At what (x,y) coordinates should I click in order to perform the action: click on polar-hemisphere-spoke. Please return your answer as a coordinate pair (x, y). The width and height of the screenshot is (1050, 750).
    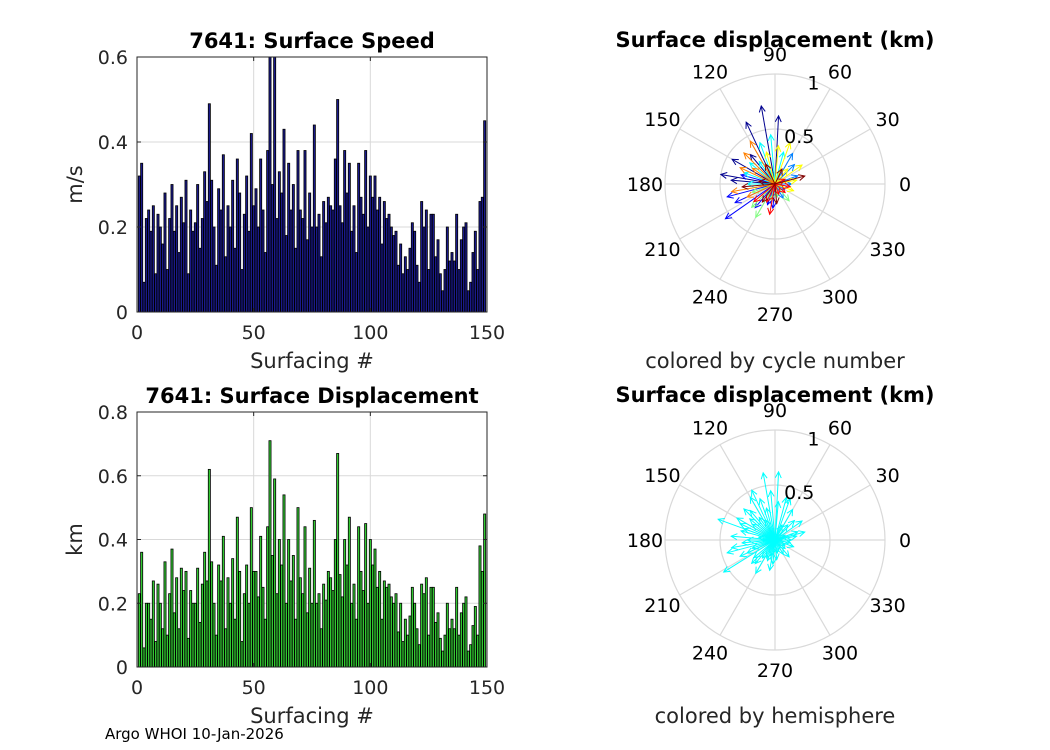
    Looking at the image, I should click on (727, 567).